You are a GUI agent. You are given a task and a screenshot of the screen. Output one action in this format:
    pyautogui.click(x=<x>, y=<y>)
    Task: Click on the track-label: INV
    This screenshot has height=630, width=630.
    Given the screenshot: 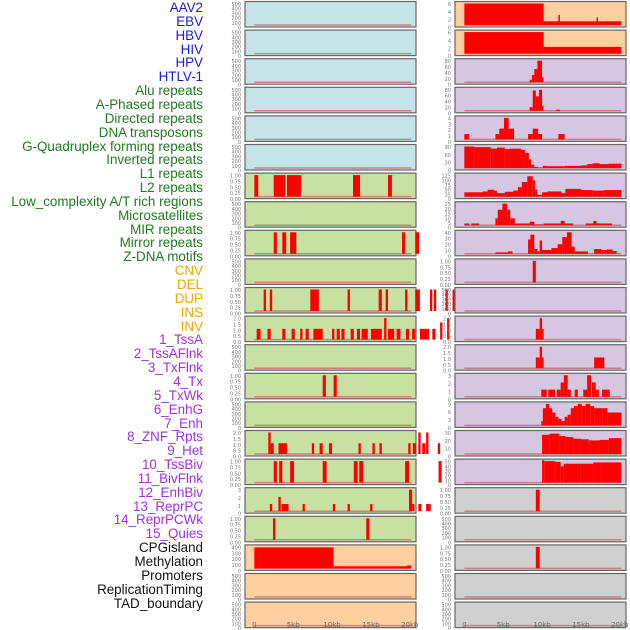 What is the action you would take?
    pyautogui.click(x=191, y=326)
    